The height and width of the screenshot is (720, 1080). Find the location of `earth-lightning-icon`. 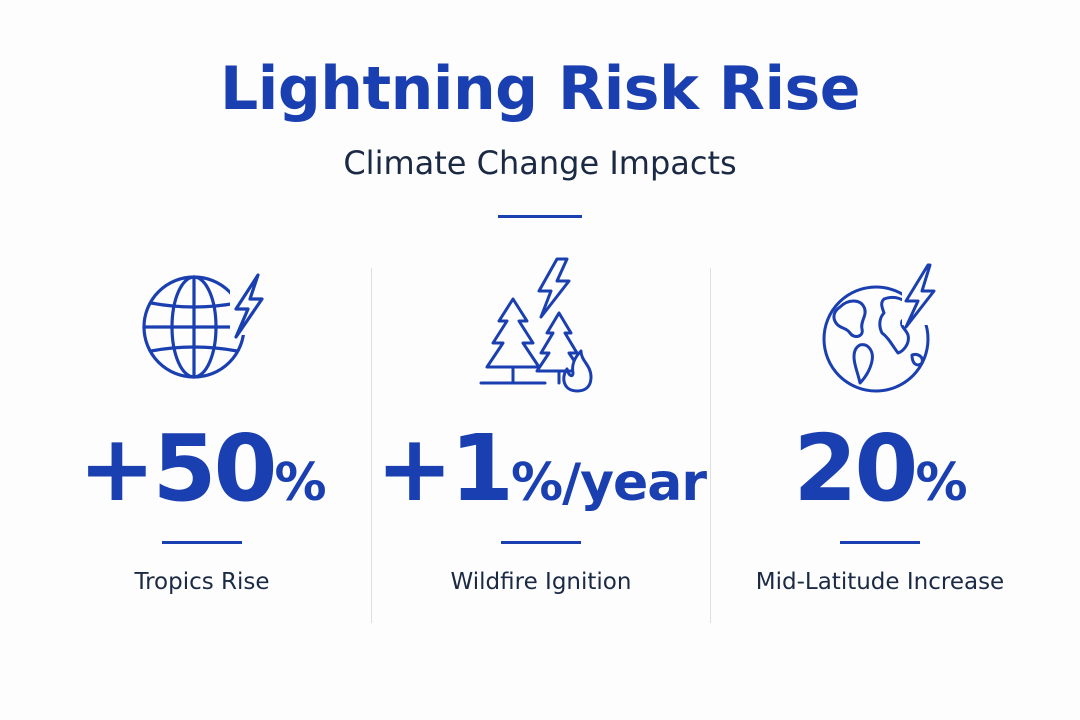

earth-lightning-icon is located at coordinates (880, 325).